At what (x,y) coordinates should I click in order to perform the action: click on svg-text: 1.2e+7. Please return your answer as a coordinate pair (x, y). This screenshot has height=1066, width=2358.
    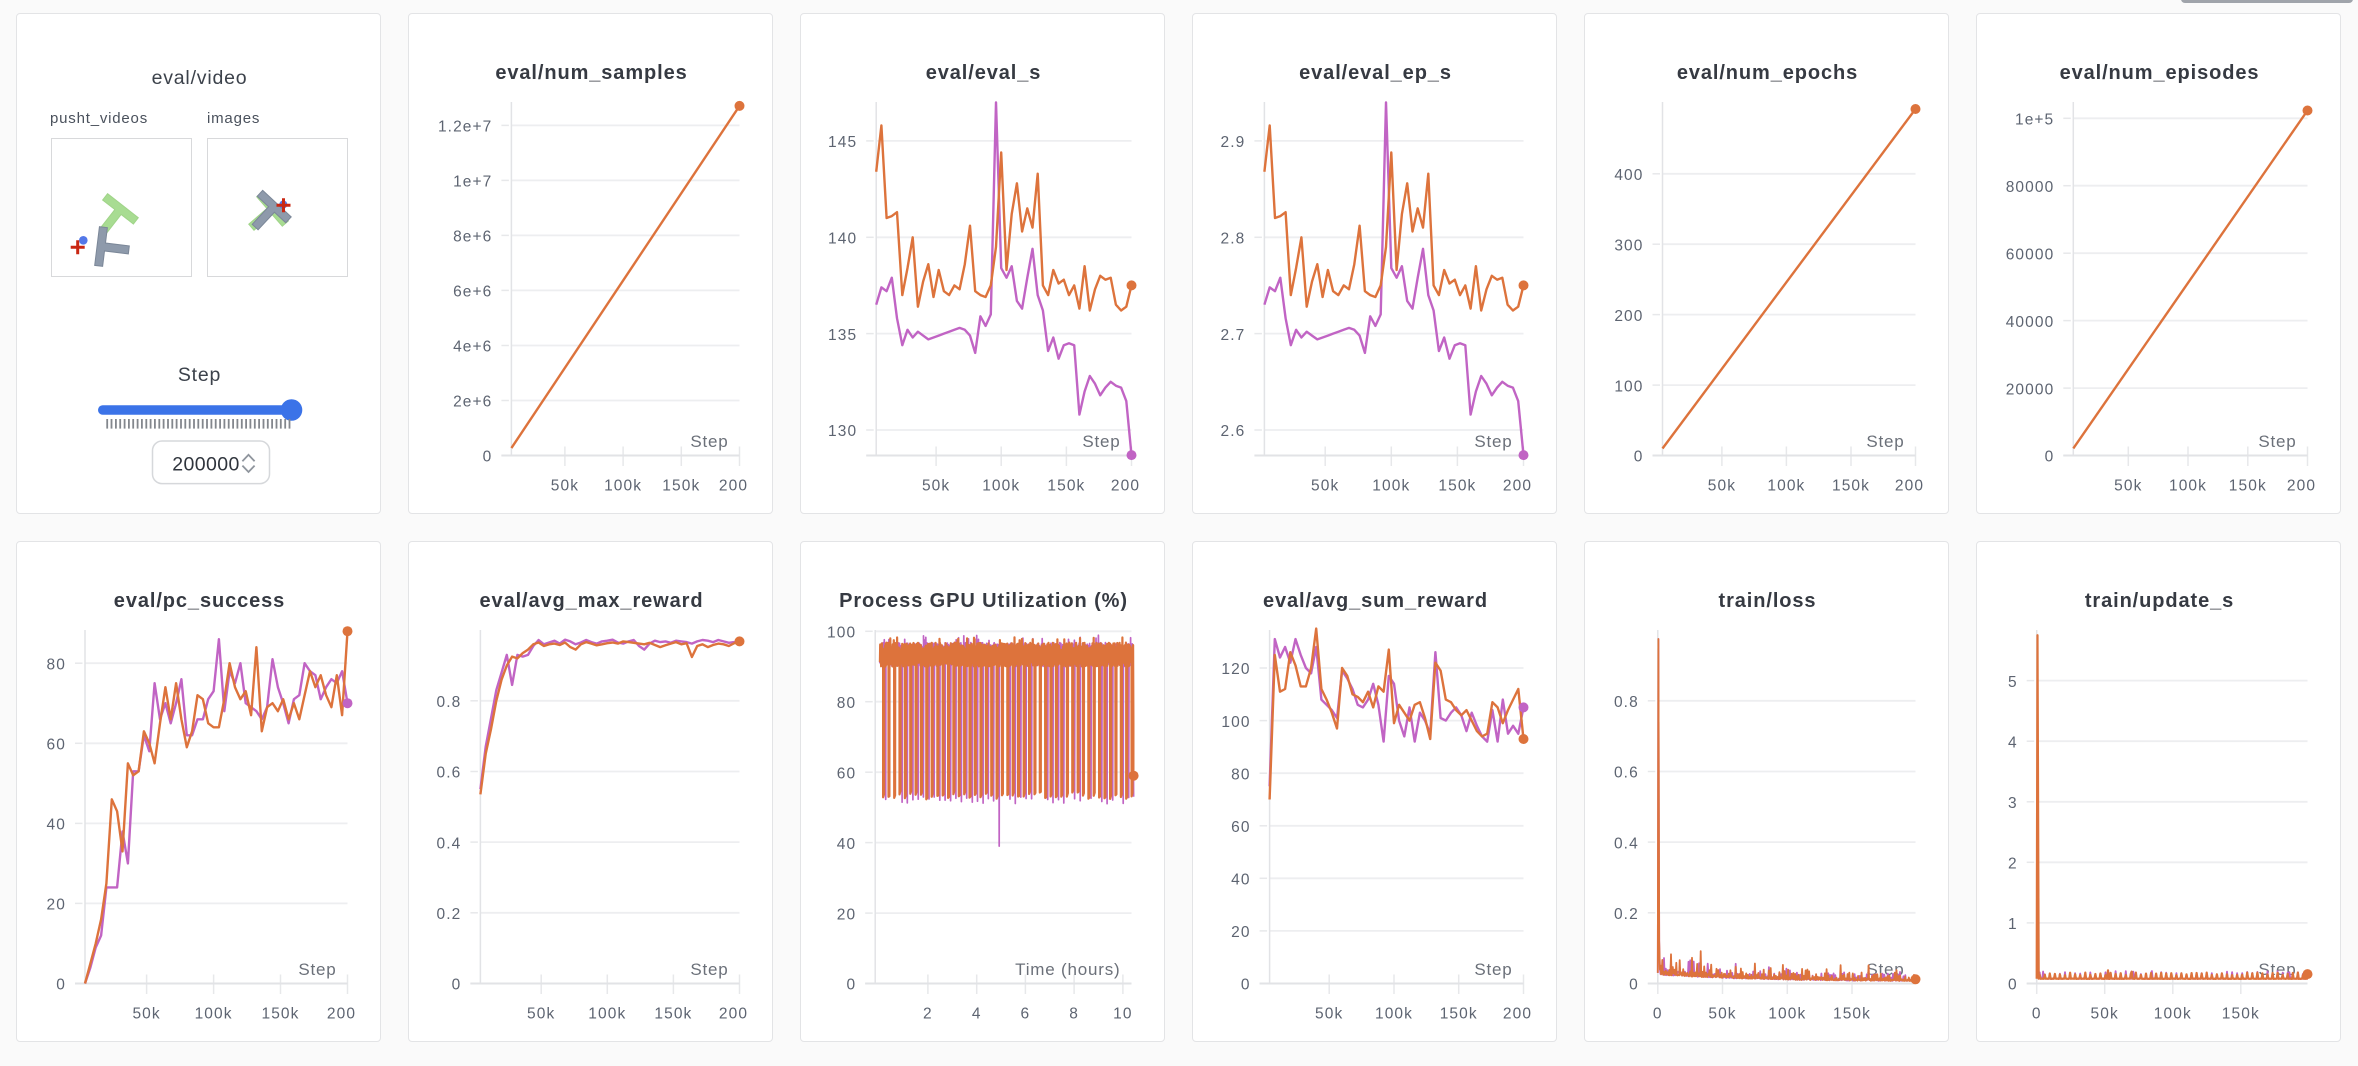
    Looking at the image, I should click on (465, 127).